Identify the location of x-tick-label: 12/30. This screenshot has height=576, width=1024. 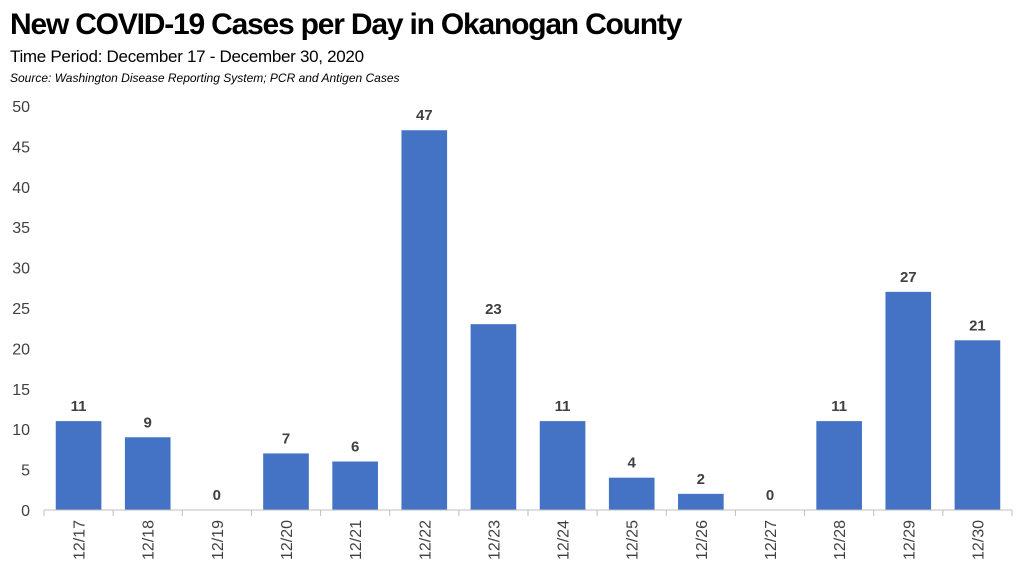
(978, 540).